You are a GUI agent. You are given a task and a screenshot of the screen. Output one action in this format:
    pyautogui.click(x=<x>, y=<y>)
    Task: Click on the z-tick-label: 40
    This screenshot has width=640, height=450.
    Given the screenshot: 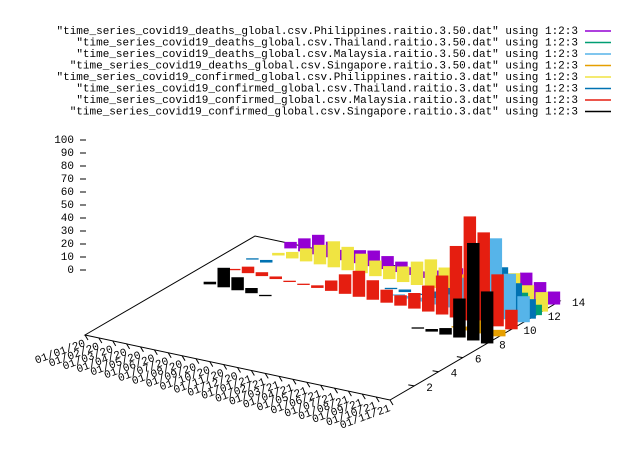 What is the action you would take?
    pyautogui.click(x=67, y=219)
    